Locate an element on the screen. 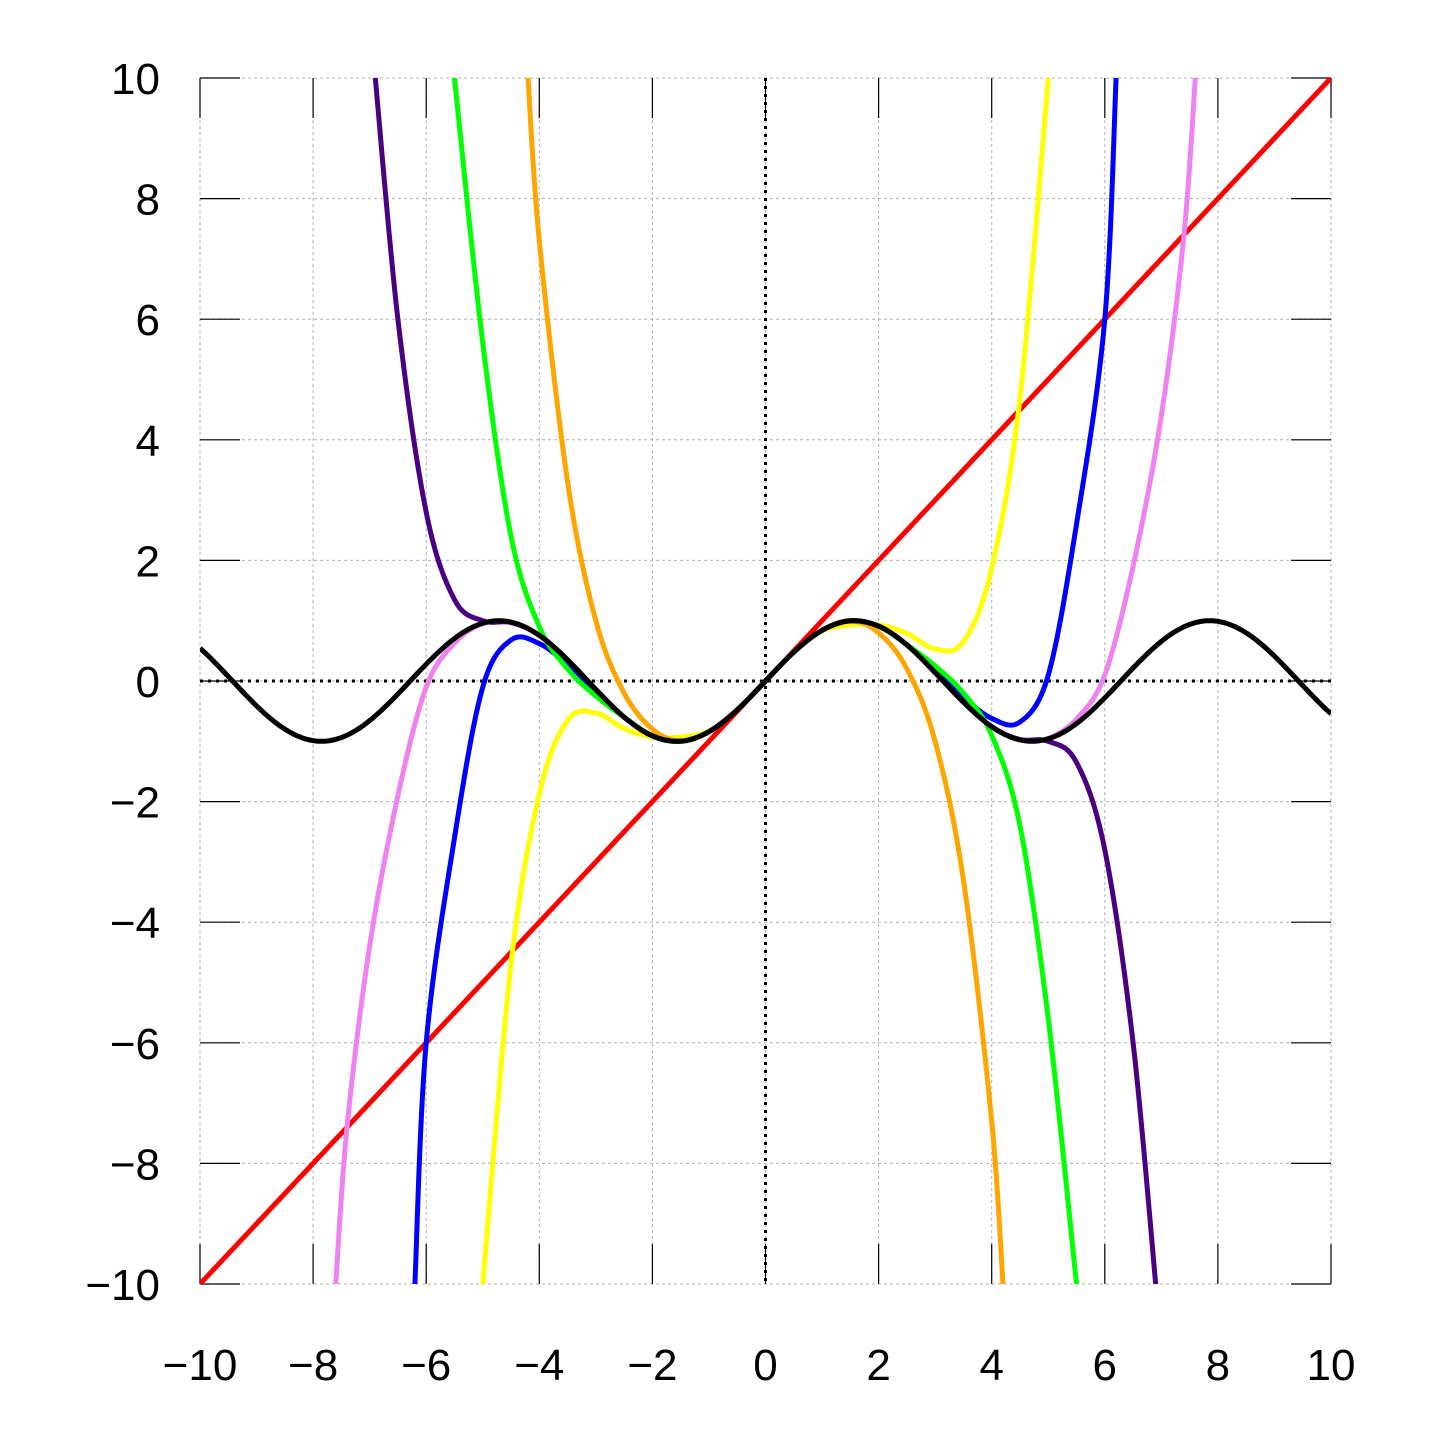 The height and width of the screenshot is (1440, 1440). x-tick-label: 4 is located at coordinates (991, 1365).